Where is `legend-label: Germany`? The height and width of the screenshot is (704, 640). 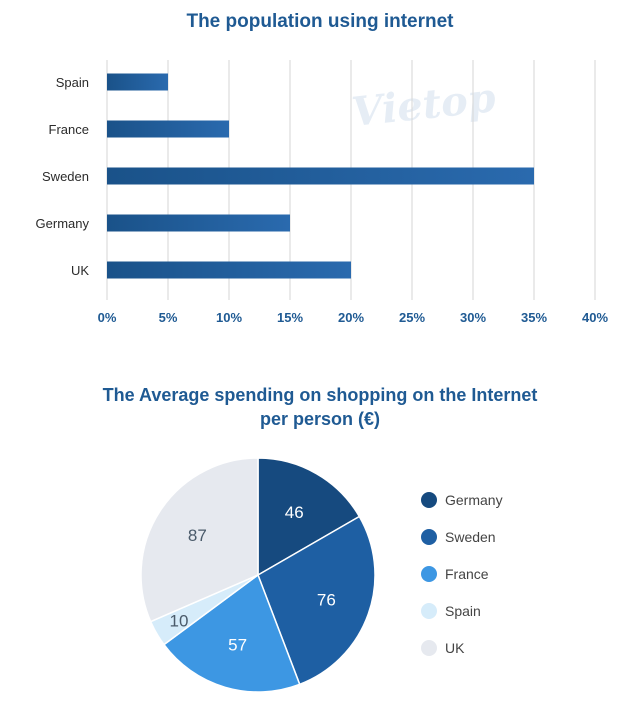 legend-label: Germany is located at coordinates (474, 500).